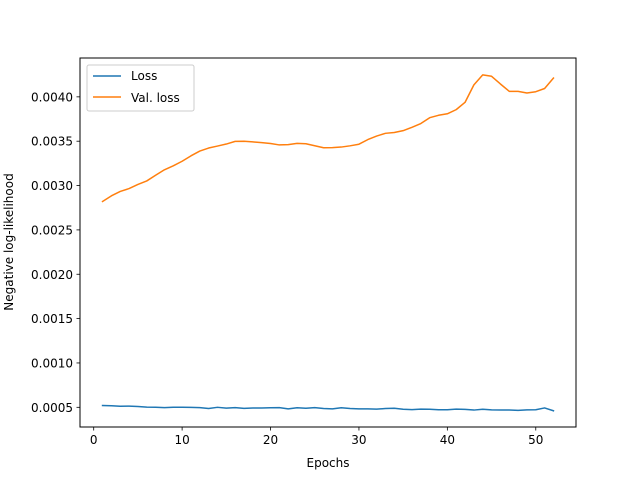  Describe the element at coordinates (52, 230) in the screenshot. I see `y-tick-label: 0.0025` at that location.